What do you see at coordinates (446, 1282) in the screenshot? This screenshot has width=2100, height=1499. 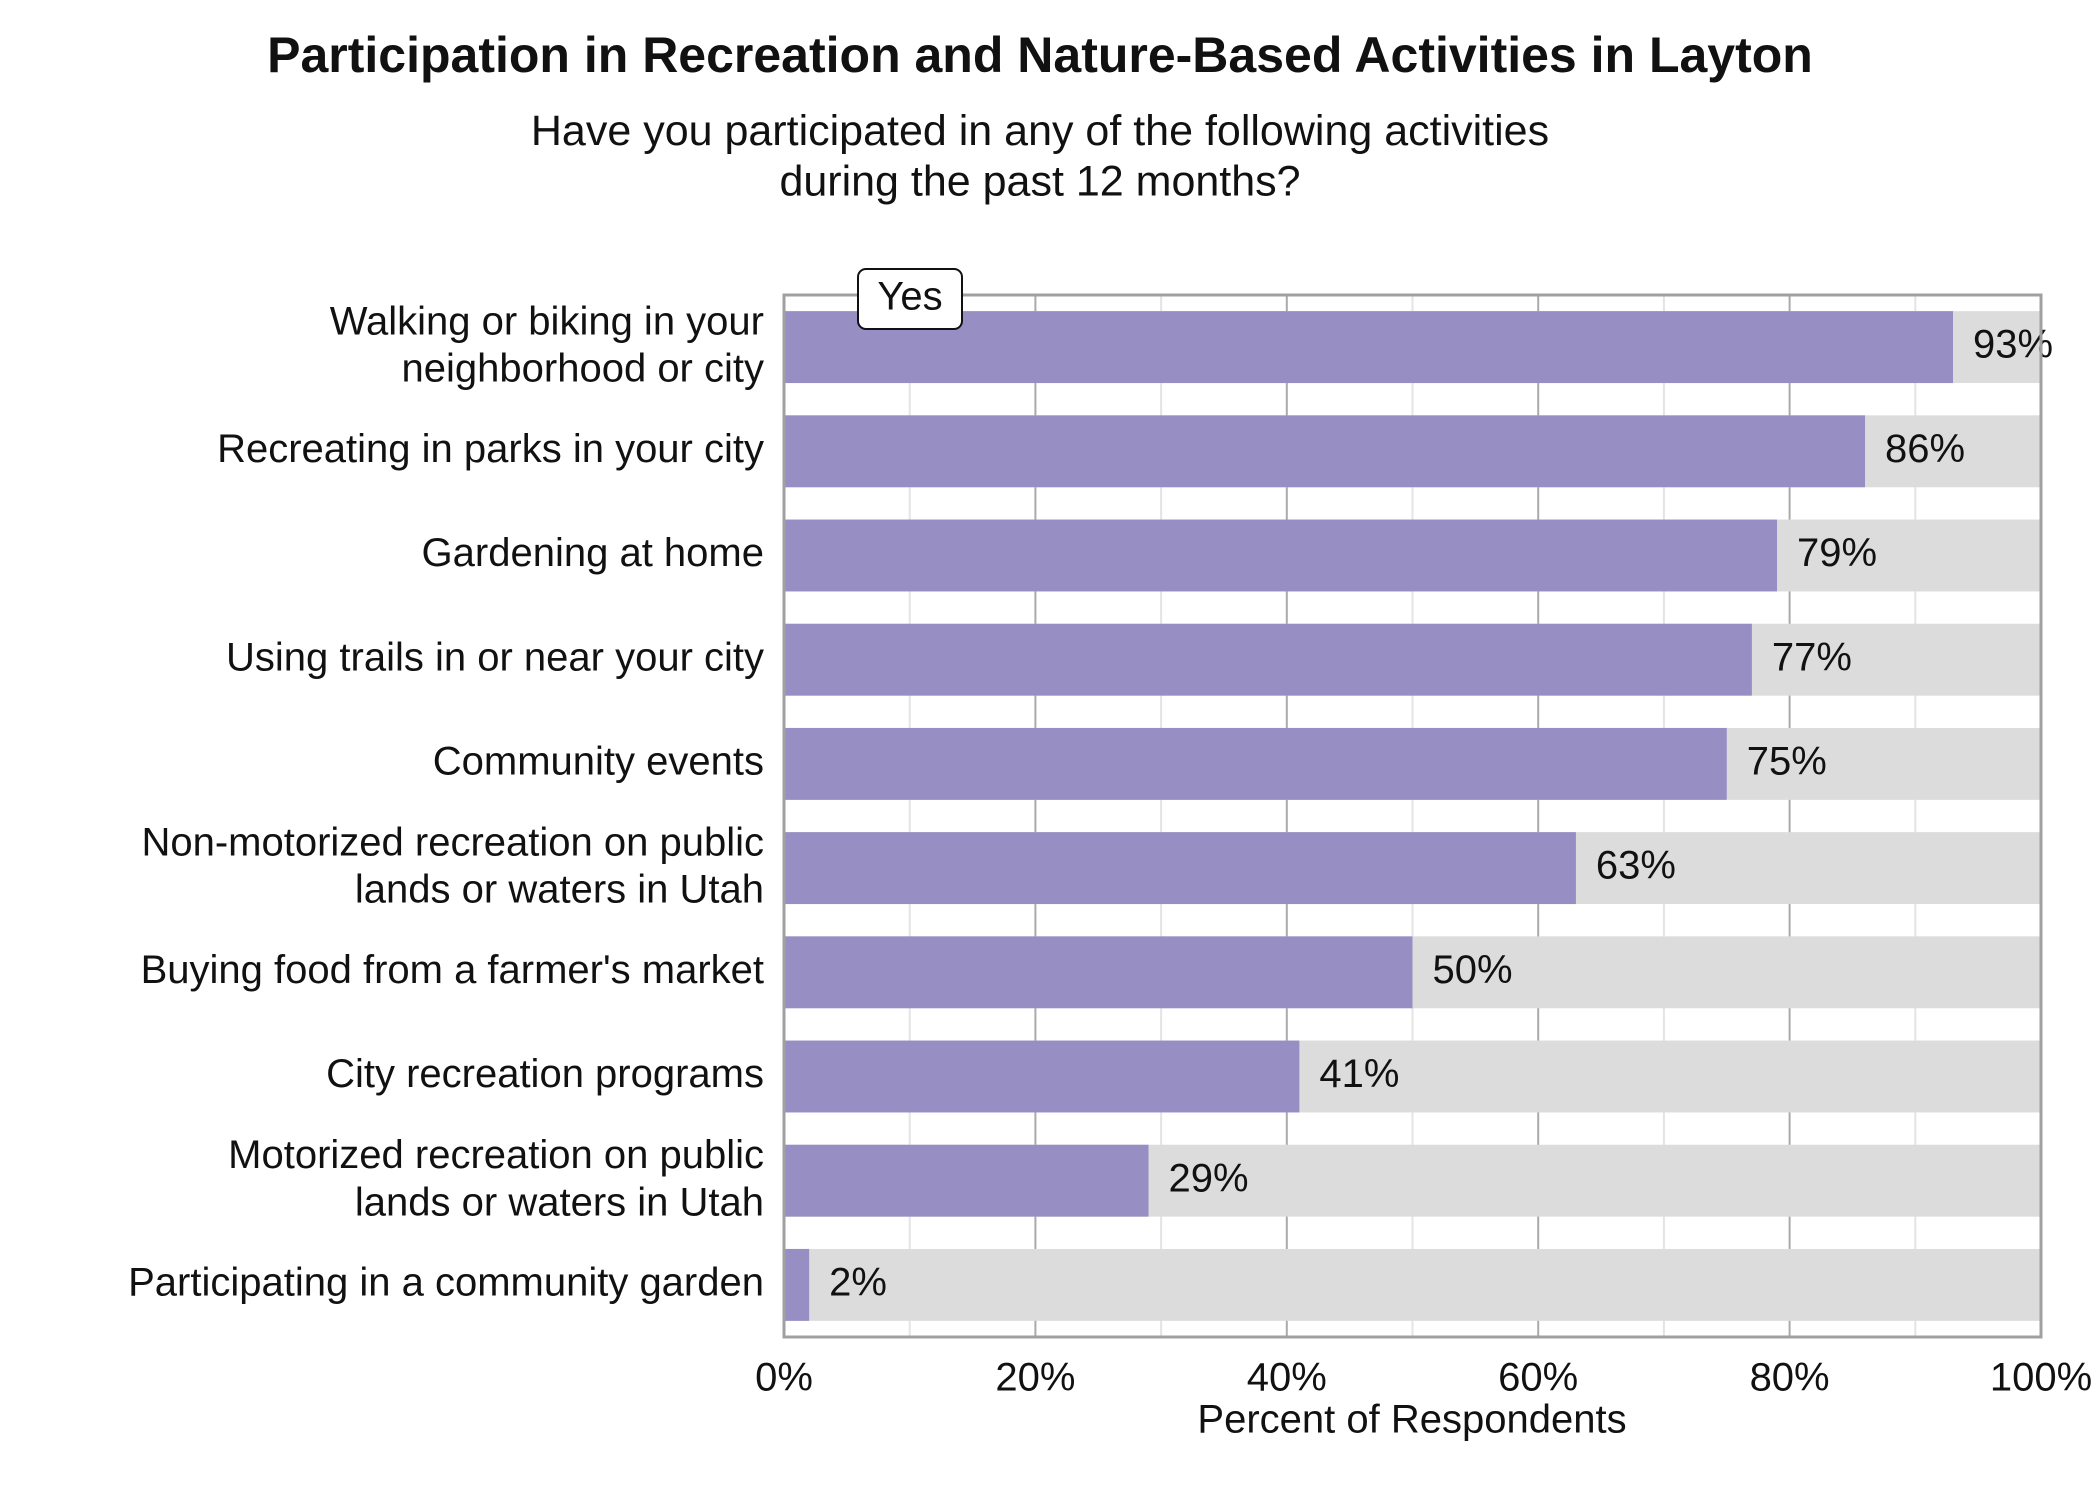 I see `y-tick-label: Participating in a community garden` at bounding box center [446, 1282].